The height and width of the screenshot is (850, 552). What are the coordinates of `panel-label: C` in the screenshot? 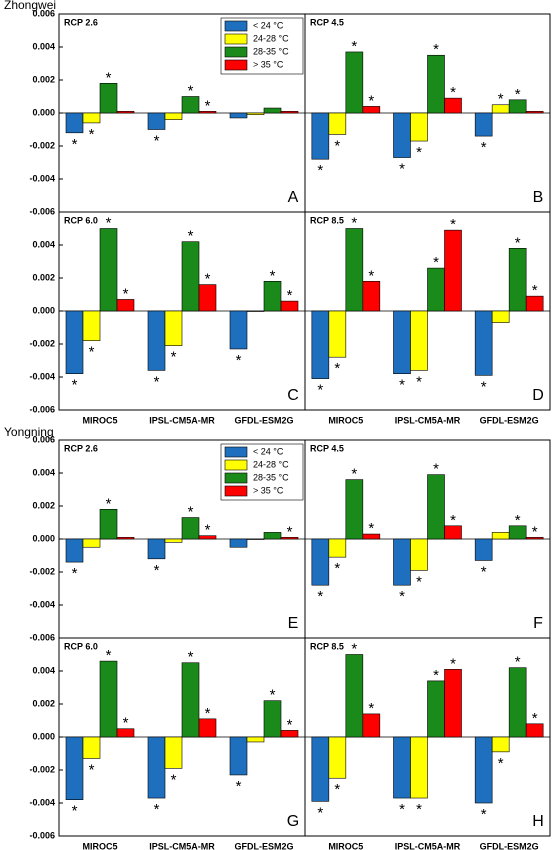 It's located at (293, 395).